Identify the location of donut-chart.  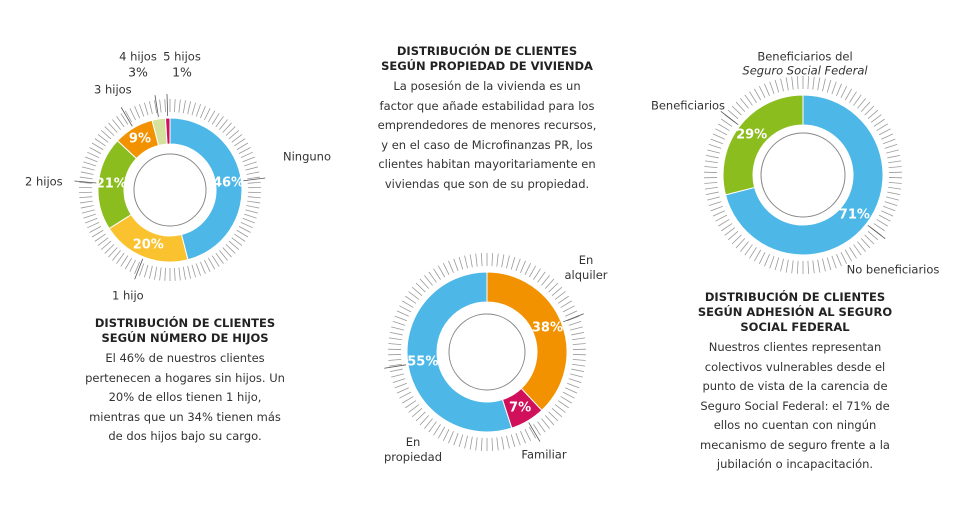
(170, 187).